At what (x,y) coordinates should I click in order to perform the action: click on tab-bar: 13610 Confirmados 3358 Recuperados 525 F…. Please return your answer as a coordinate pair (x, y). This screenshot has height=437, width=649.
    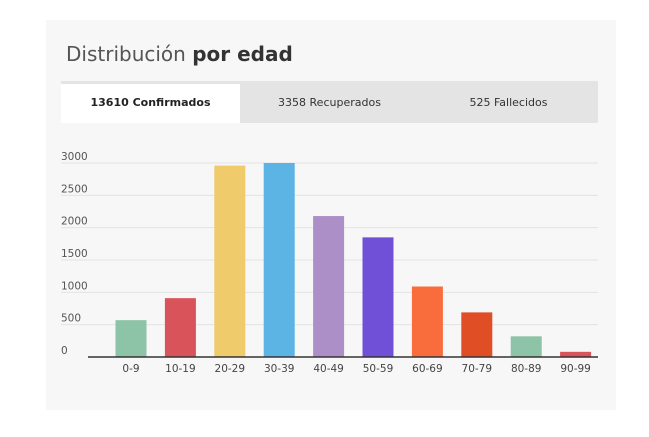
    Looking at the image, I should click on (329, 102).